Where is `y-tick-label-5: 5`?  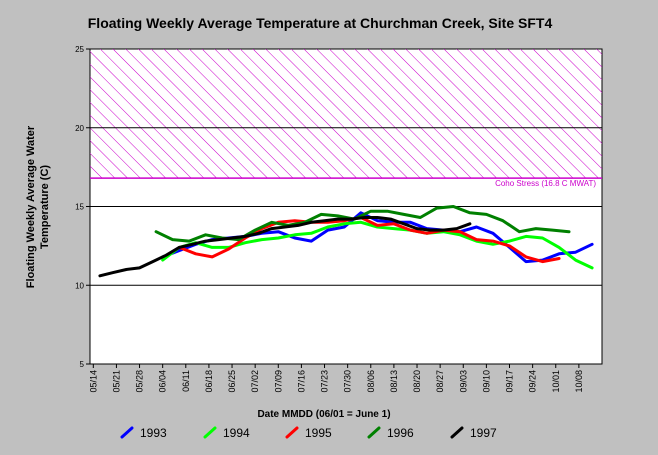
y-tick-label-5: 5 is located at coordinates (82, 364).